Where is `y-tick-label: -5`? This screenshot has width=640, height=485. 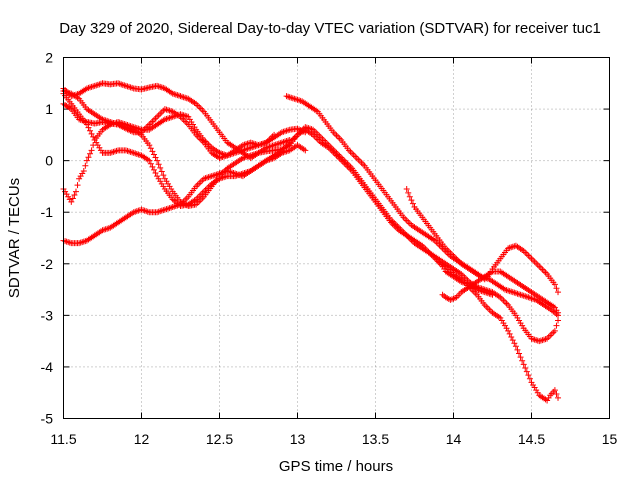
y-tick-label: -5 is located at coordinates (47, 419).